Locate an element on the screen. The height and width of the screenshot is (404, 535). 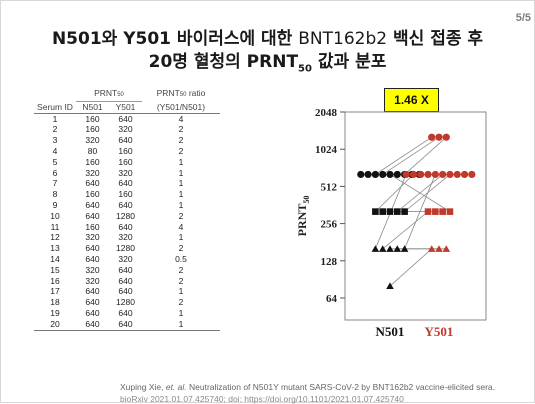
table-row: 16 320 640 2 is located at coordinates (127, 281).